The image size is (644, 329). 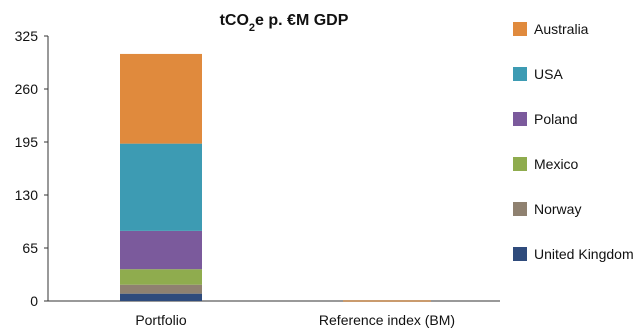 What do you see at coordinates (32, 168) in the screenshot?
I see `y-axis: 325 260 195 130 65 0` at bounding box center [32, 168].